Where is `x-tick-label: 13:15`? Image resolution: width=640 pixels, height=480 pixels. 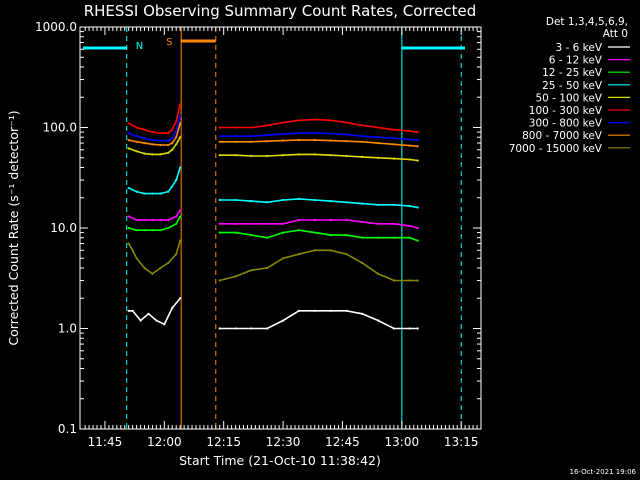
x-tick-label: 13:15 is located at coordinates (461, 442).